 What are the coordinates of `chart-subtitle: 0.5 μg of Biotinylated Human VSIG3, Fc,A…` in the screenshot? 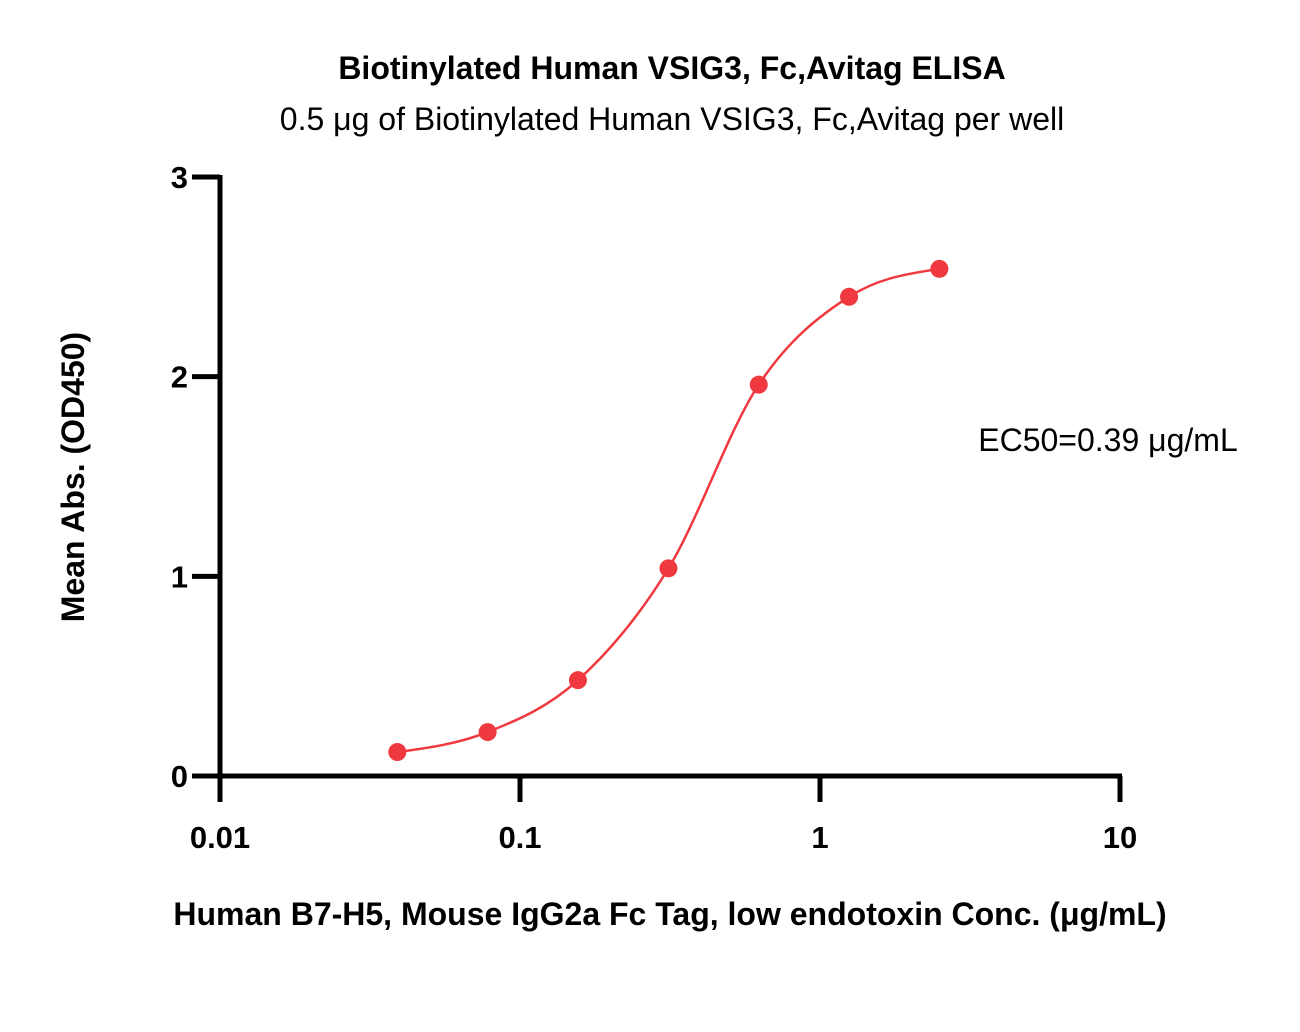 It's located at (672, 119).